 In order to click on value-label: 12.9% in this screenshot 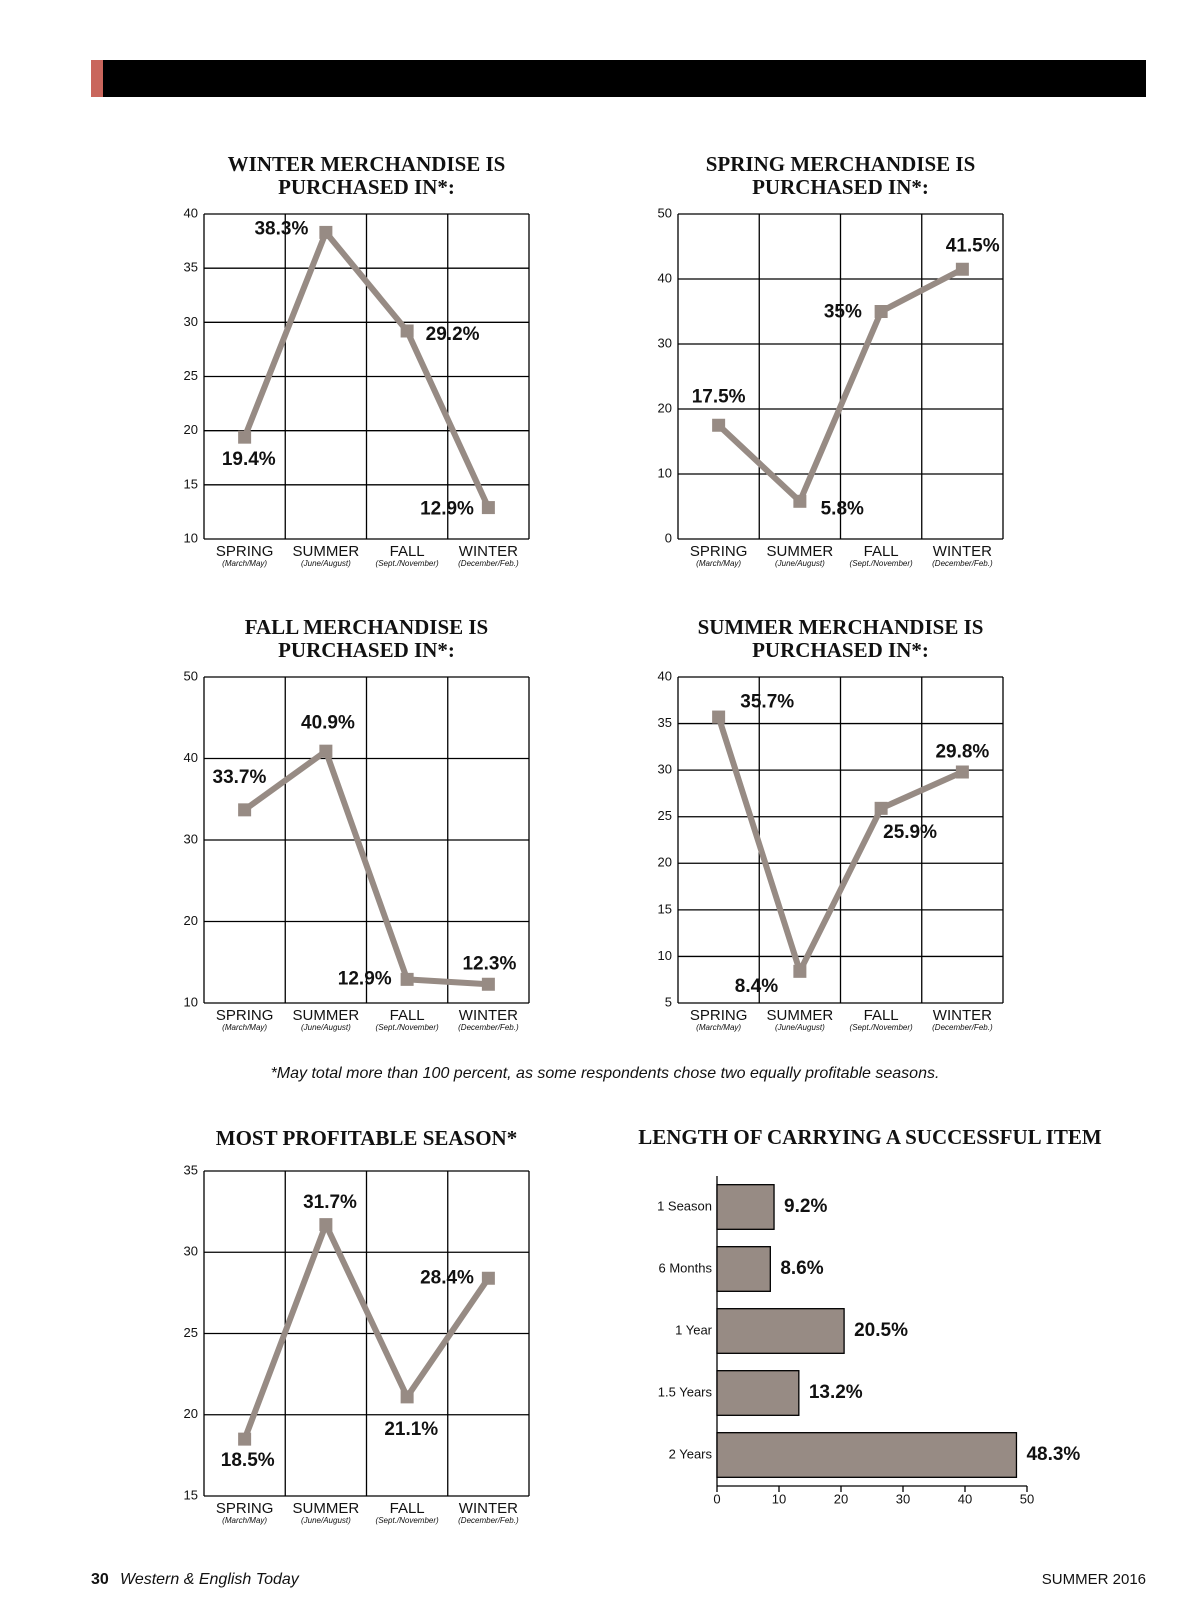, I will do `click(447, 509)`.